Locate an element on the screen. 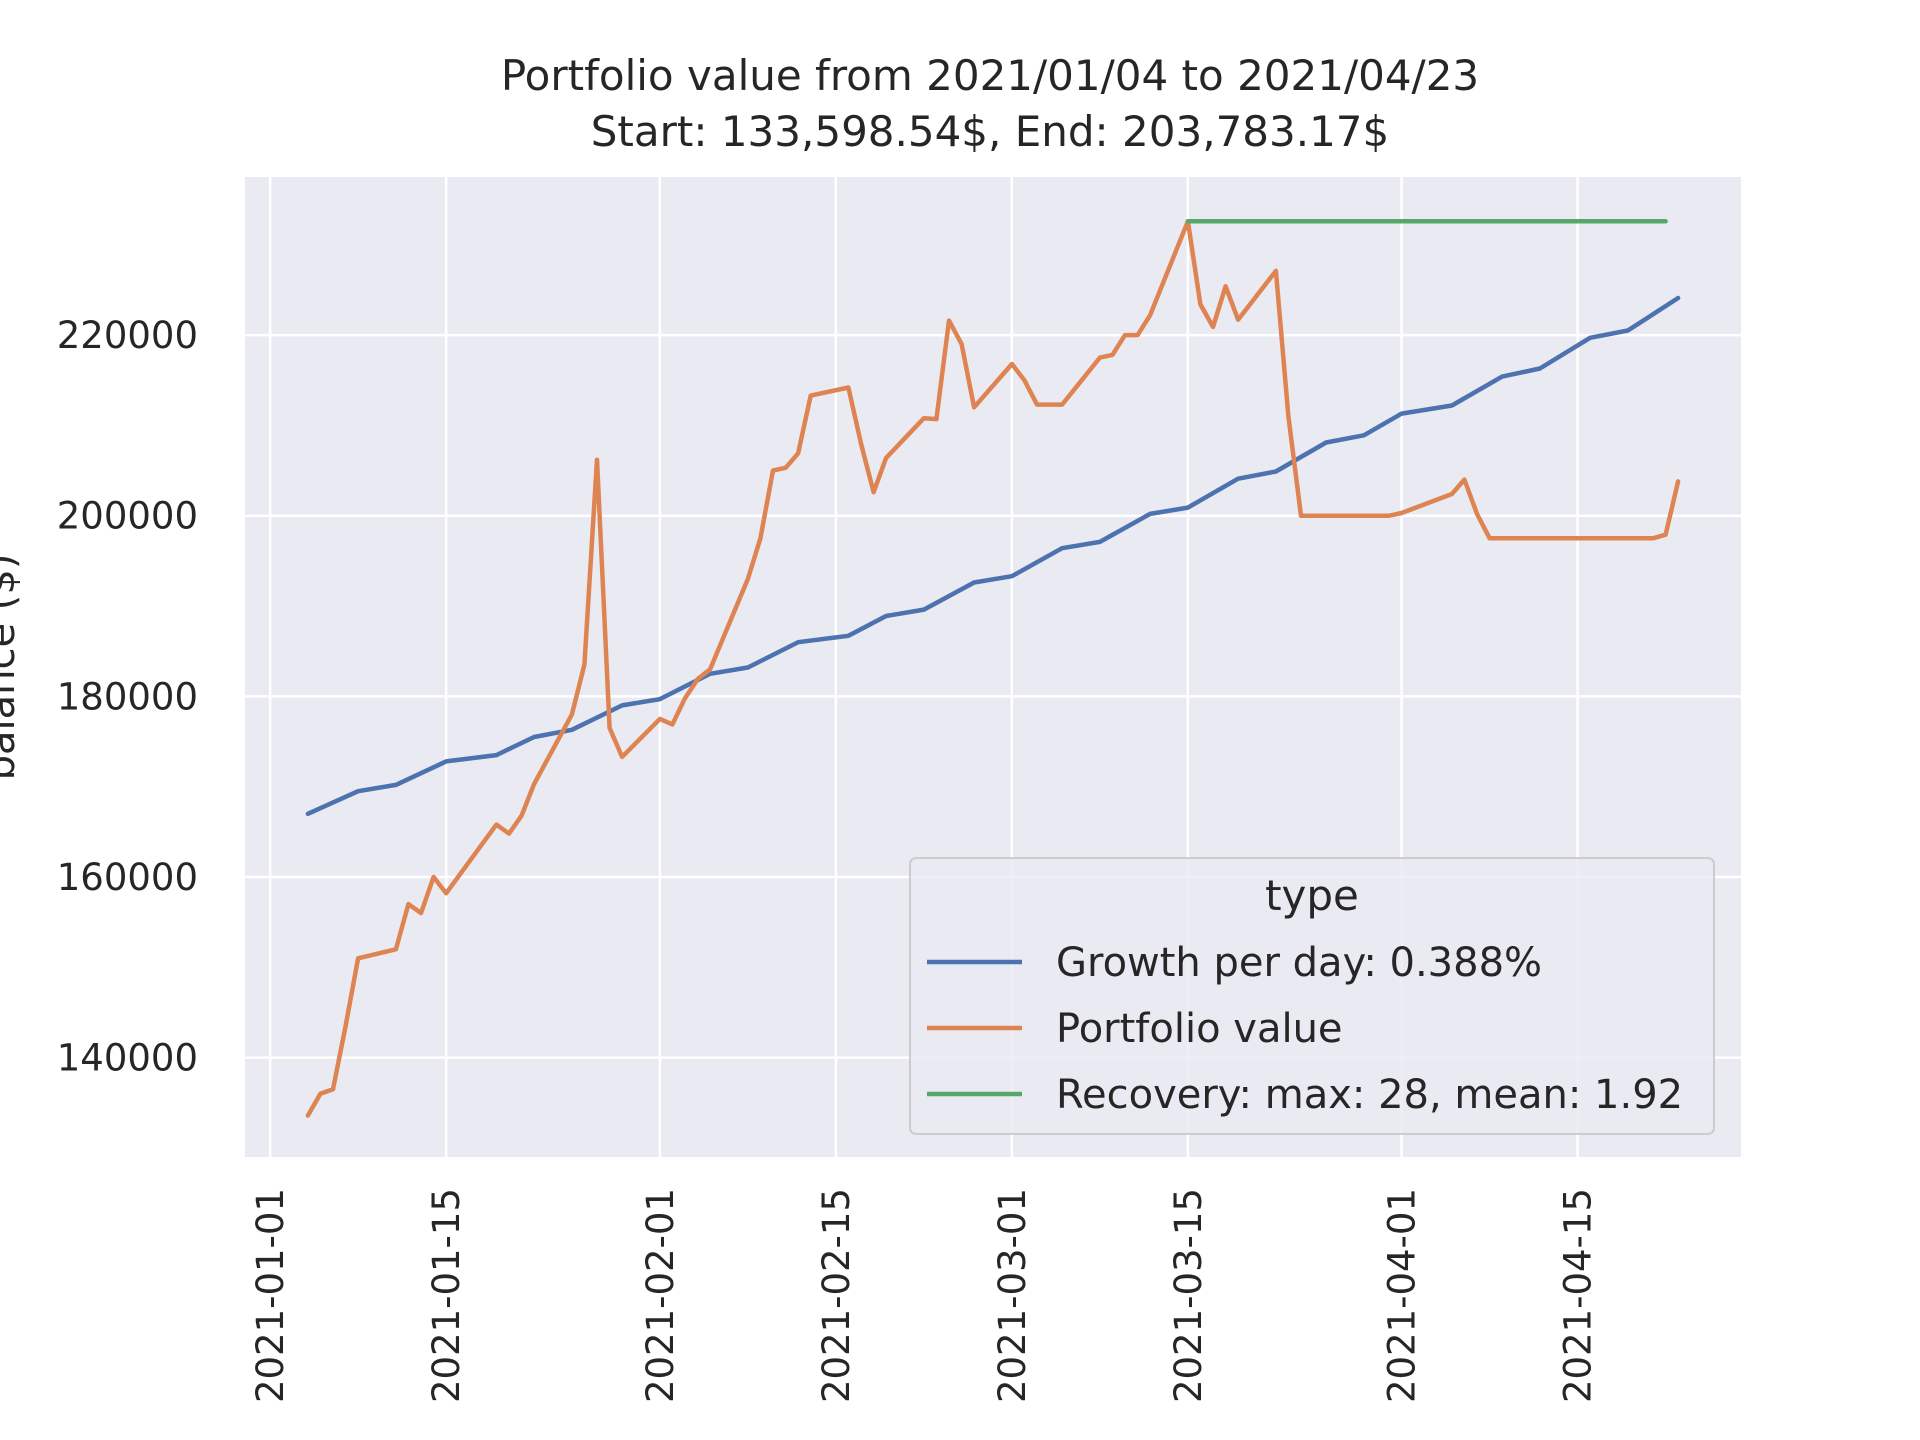 The width and height of the screenshot is (1920, 1440). y-tick-label: 160000 is located at coordinates (127, 877).